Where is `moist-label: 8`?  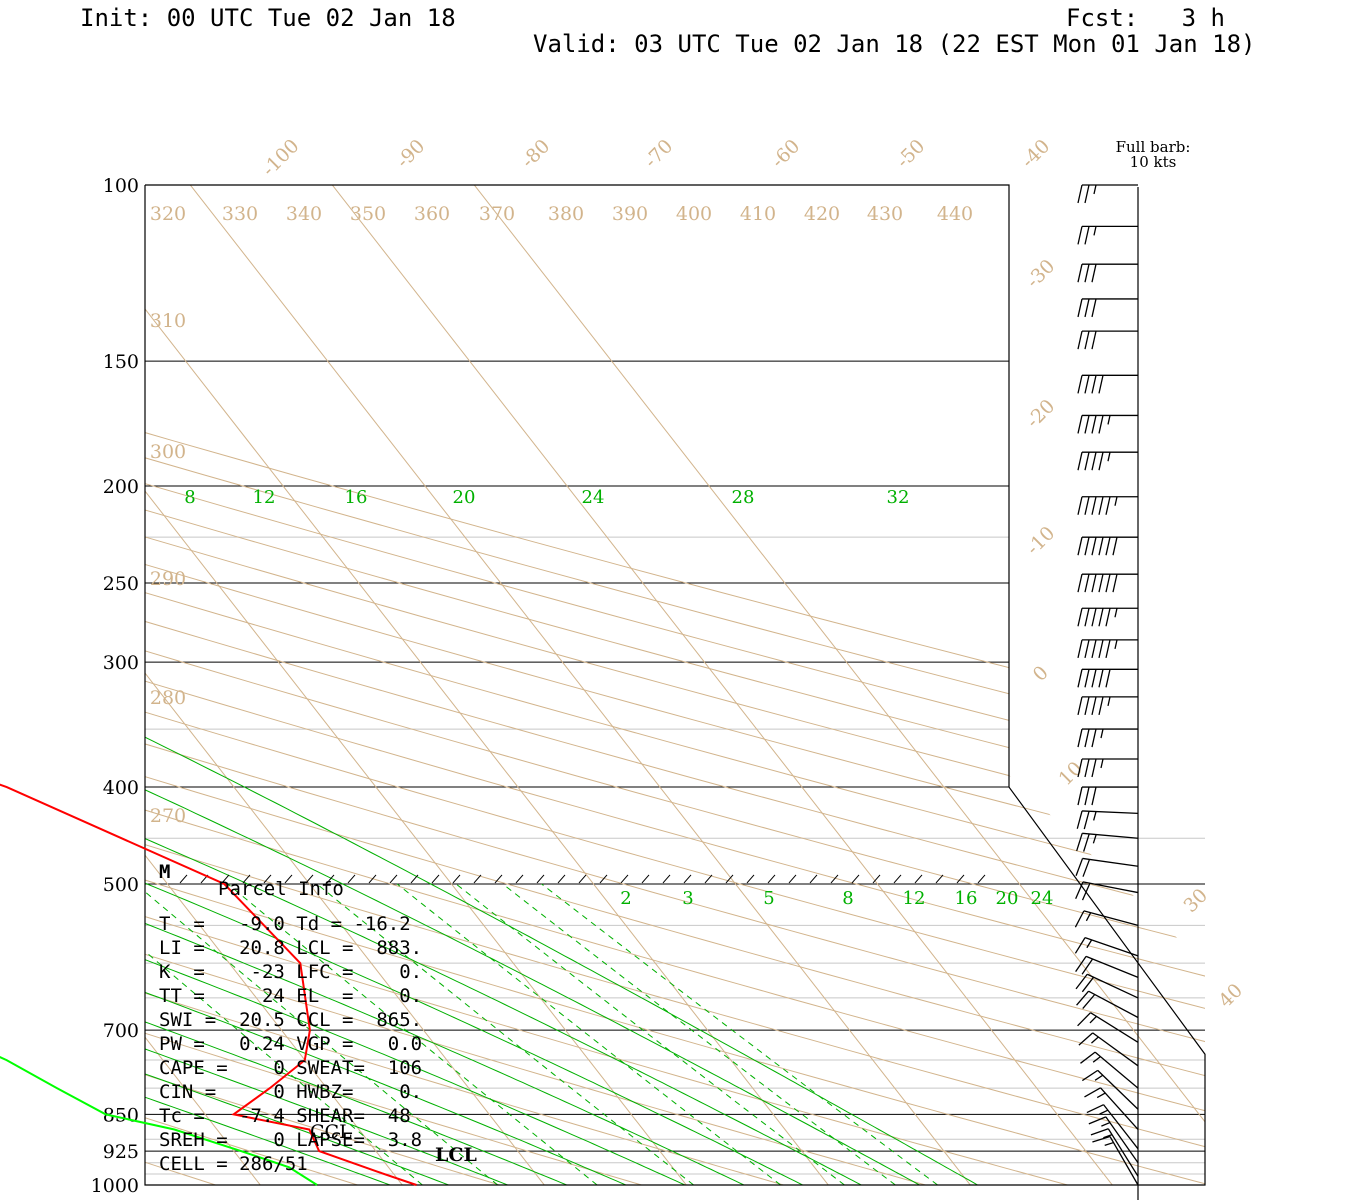
moist-label: 8 is located at coordinates (189, 497).